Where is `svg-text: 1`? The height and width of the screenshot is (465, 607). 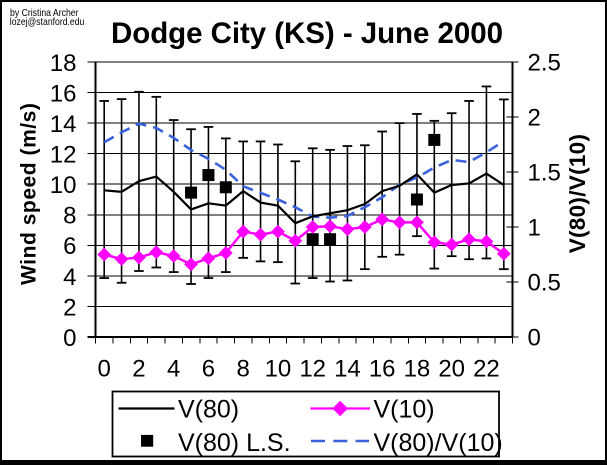 svg-text: 1 is located at coordinates (534, 228).